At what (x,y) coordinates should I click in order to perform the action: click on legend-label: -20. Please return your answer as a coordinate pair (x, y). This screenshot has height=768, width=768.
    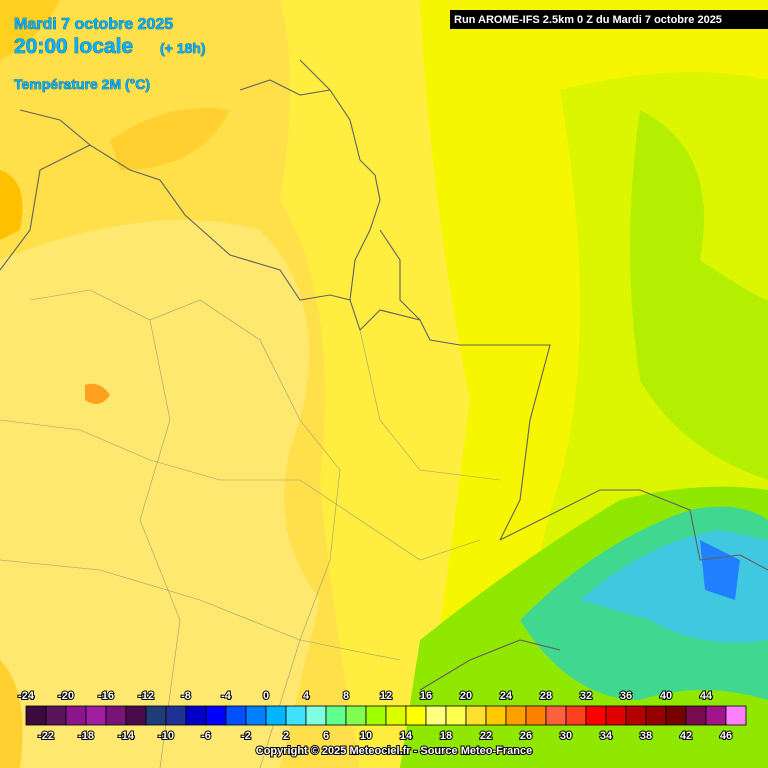
    Looking at the image, I should click on (66, 696).